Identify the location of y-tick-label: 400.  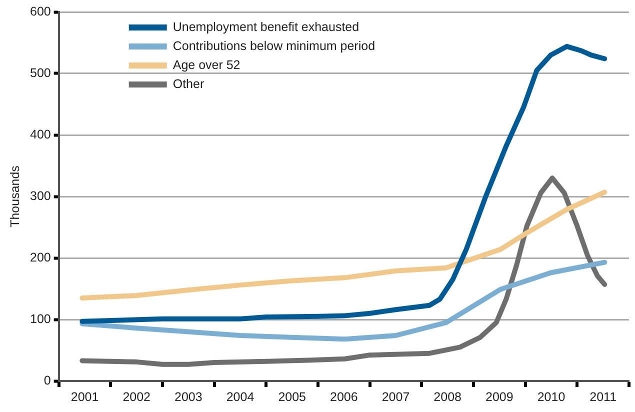
(40, 134).